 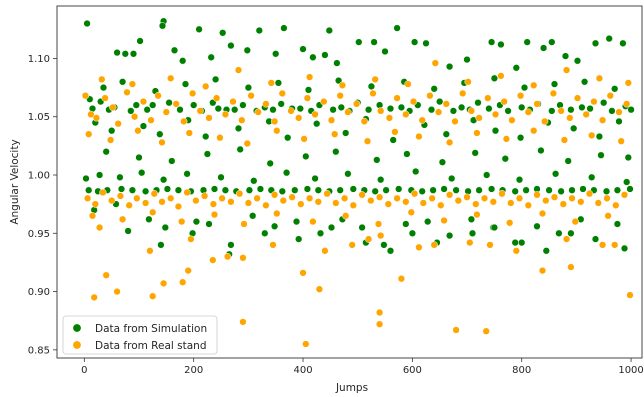 What do you see at coordinates (39, 176) in the screenshot?
I see `y-tick-label: 1.00` at bounding box center [39, 176].